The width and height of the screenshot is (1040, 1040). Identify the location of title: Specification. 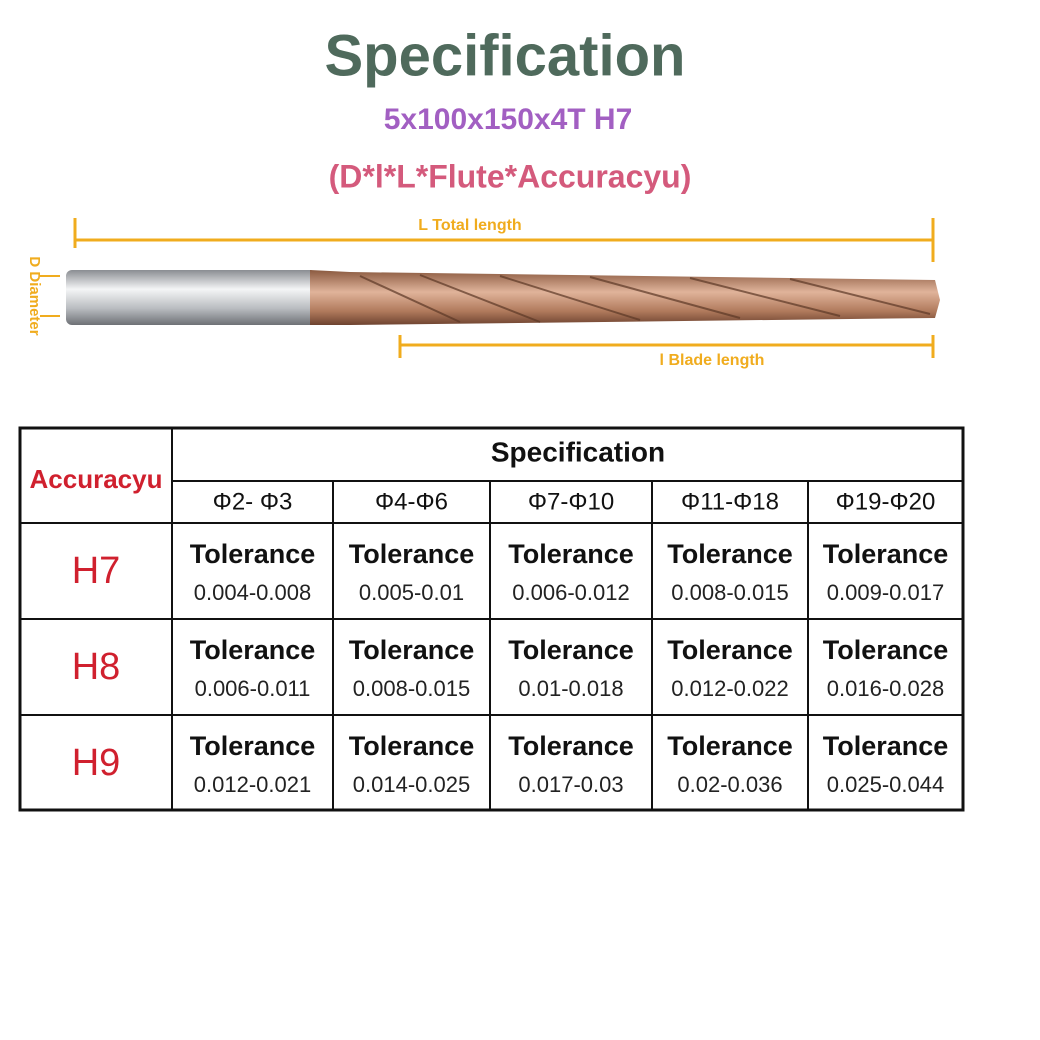
(505, 55).